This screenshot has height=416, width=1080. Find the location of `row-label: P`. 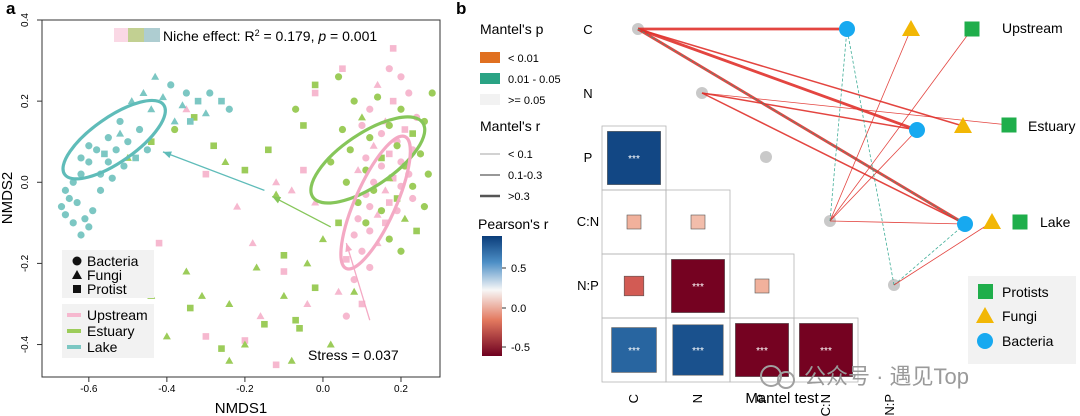

row-label: P is located at coordinates (588, 157).